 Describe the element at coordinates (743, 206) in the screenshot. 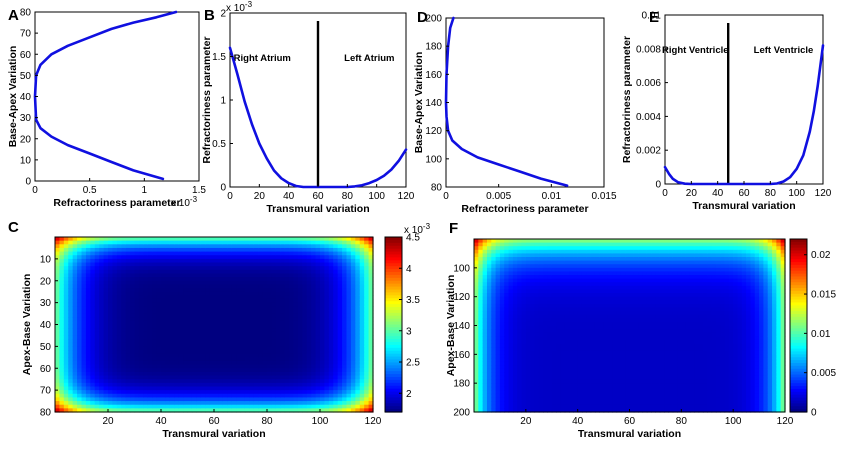

I see `panel-E-xlabel: Transmural variation` at that location.